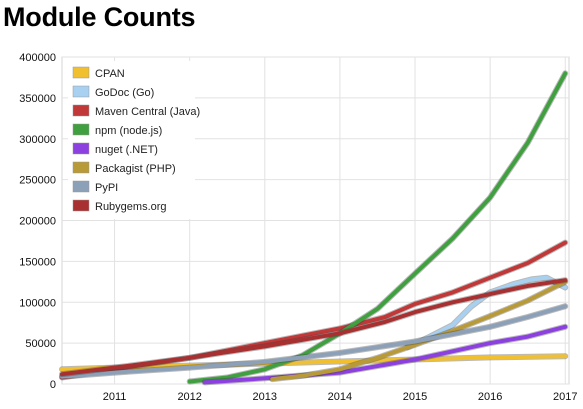  I want to click on y-tick-label: 150000, so click(37, 262).